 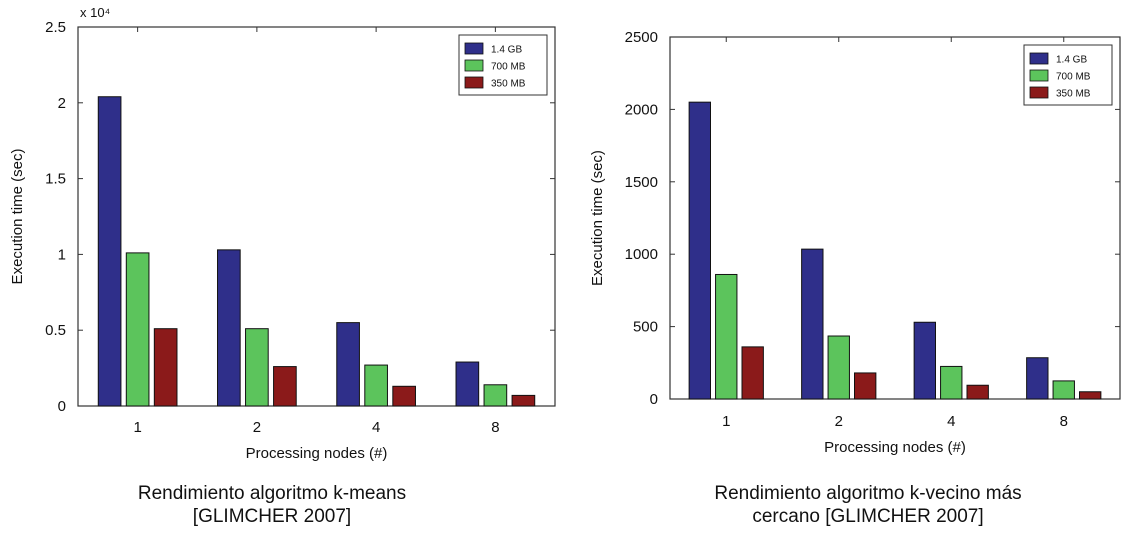 I want to click on y-tick-label: 2, so click(x=62, y=103).